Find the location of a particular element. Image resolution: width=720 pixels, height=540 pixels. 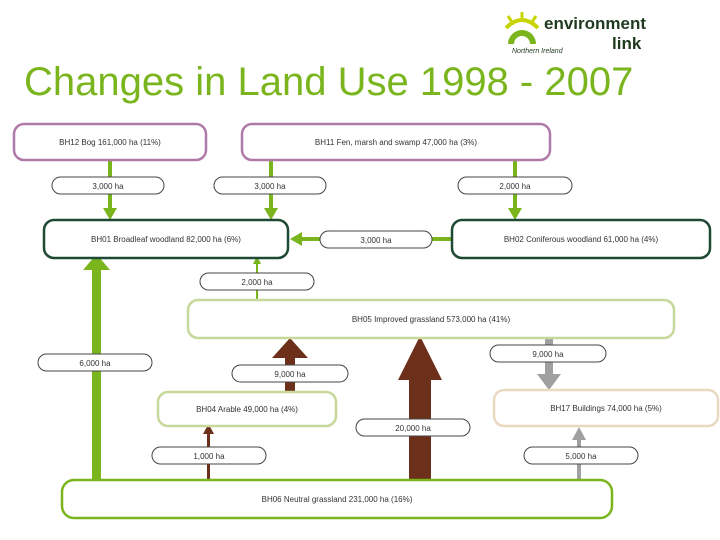

flow-label-fen-to-broadleaf: 3,000 ha is located at coordinates (270, 185).